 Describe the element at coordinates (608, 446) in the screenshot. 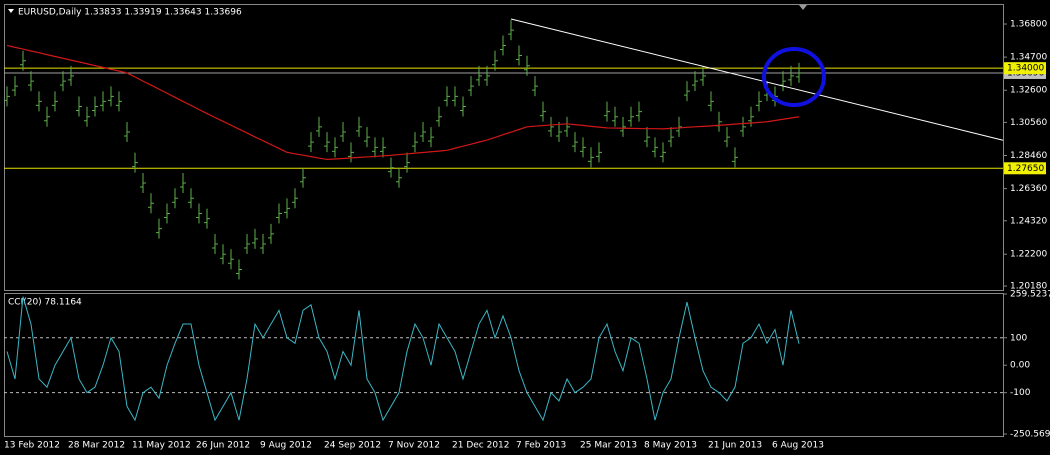

I see `x-tick-label: 25 Mar 2013` at that location.